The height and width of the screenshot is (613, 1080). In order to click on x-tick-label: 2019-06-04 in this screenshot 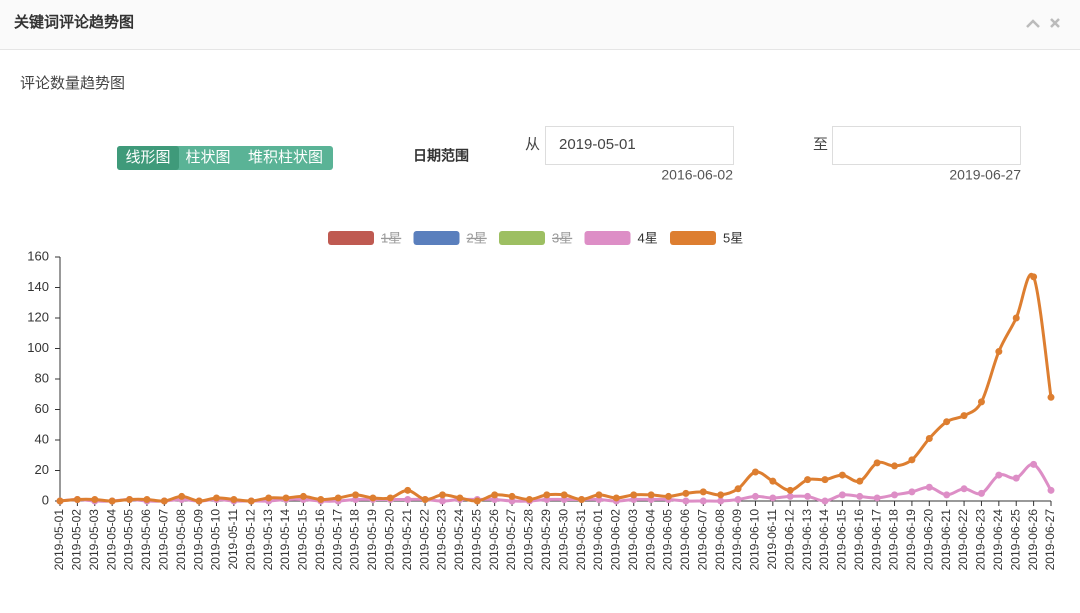, I will do `click(650, 540)`.